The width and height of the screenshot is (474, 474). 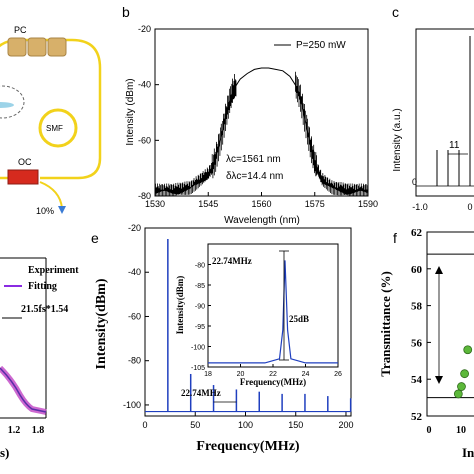 What do you see at coordinates (200, 286) in the screenshot?
I see `inset-y-tick-label: -85` at bounding box center [200, 286].